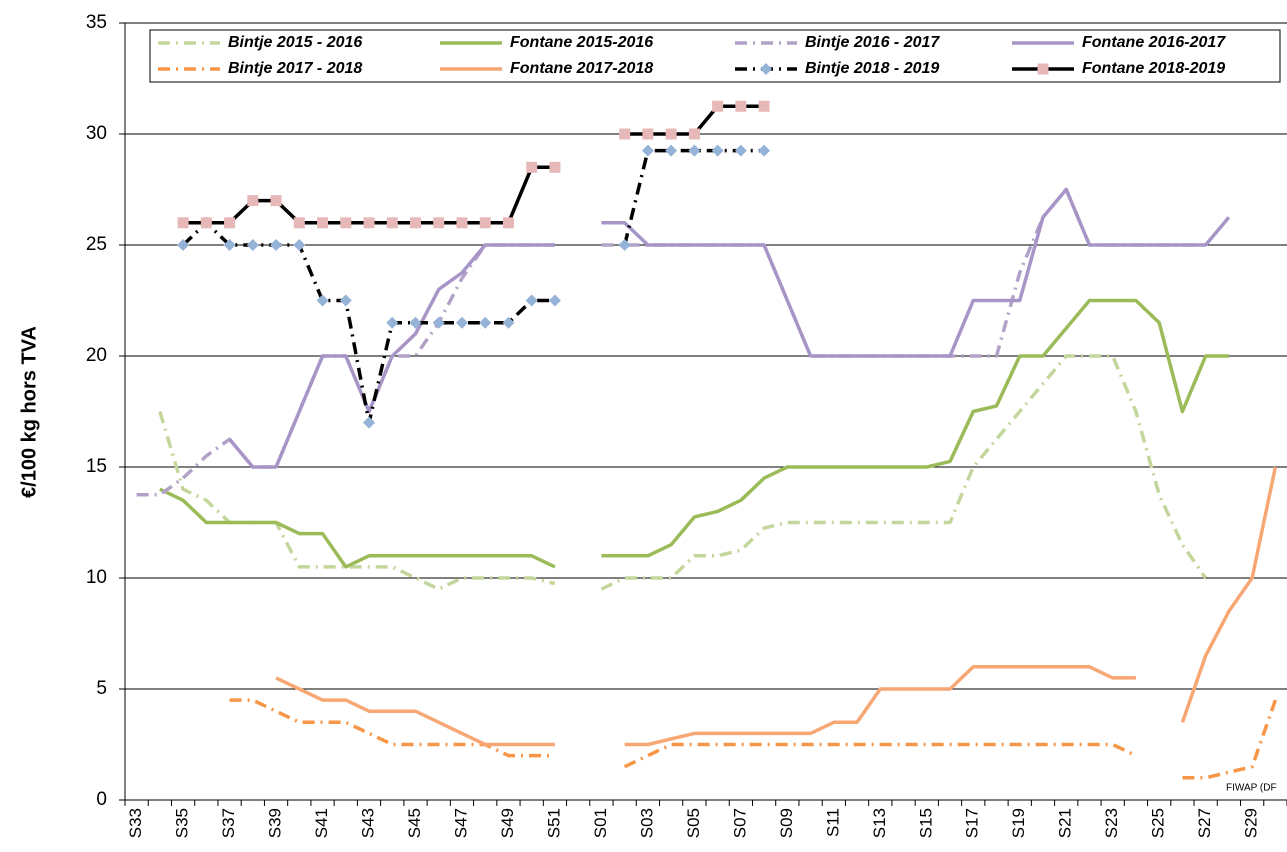  What do you see at coordinates (925, 823) in the screenshot?
I see `x-tick-label: S15` at bounding box center [925, 823].